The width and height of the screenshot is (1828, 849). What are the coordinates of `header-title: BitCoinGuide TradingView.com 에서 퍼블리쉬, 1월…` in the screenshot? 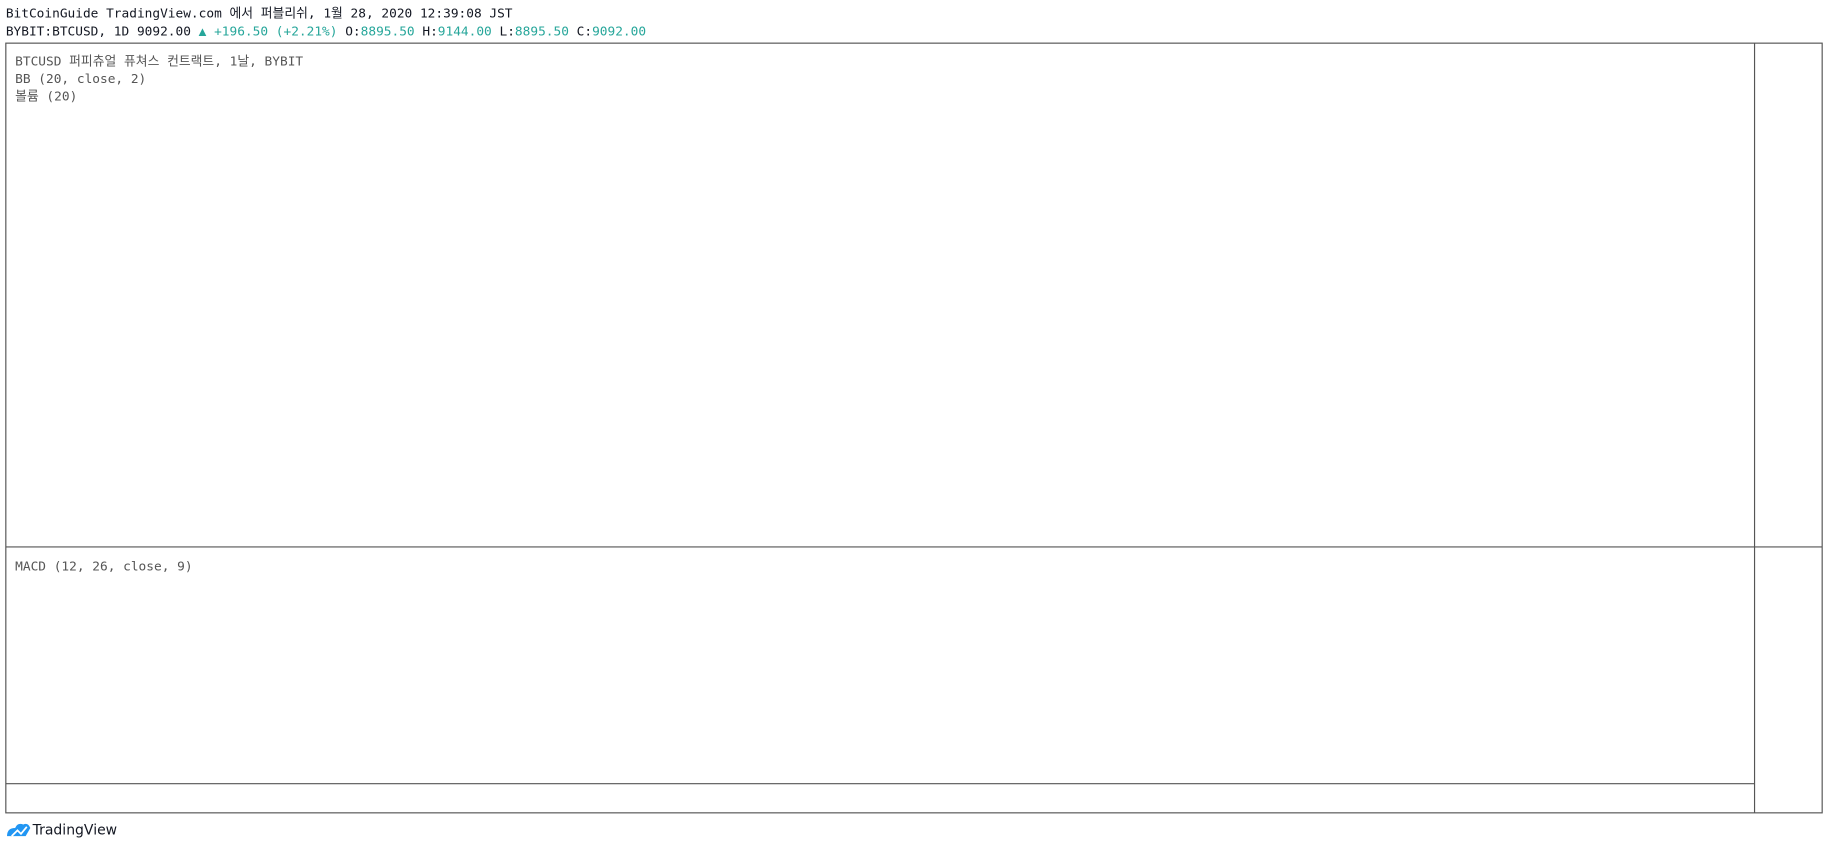 It's located at (259, 13).